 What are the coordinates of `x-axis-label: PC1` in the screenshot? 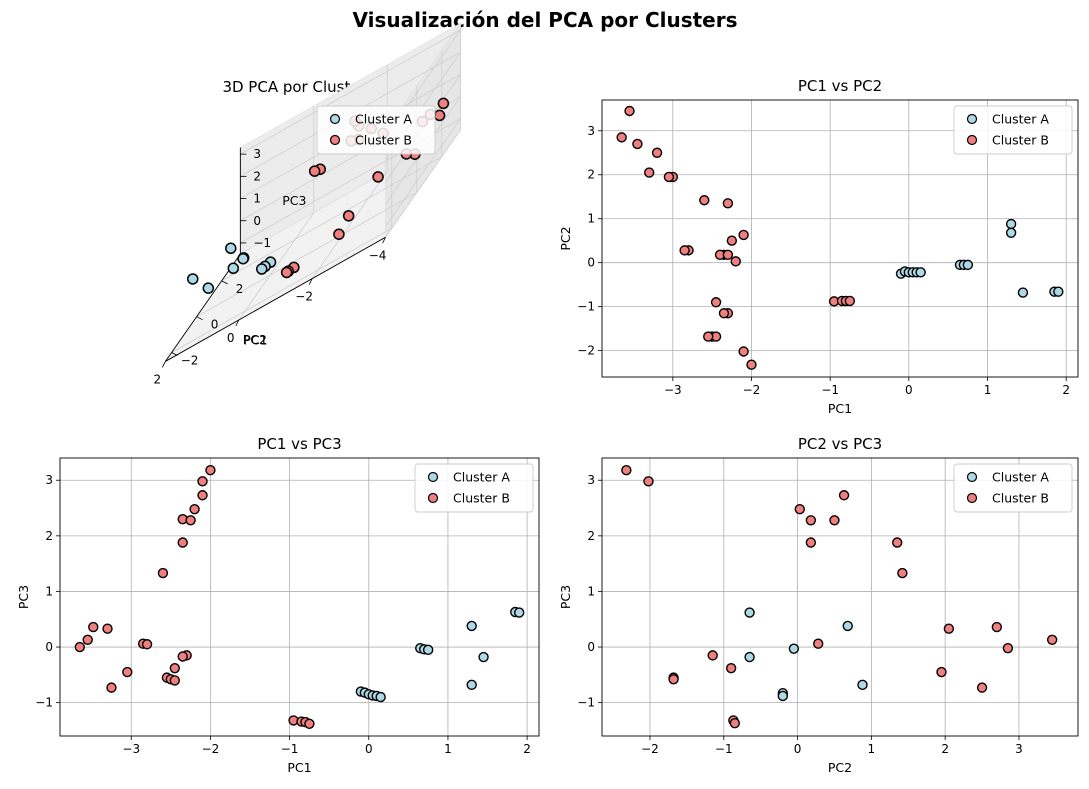 It's located at (299, 767).